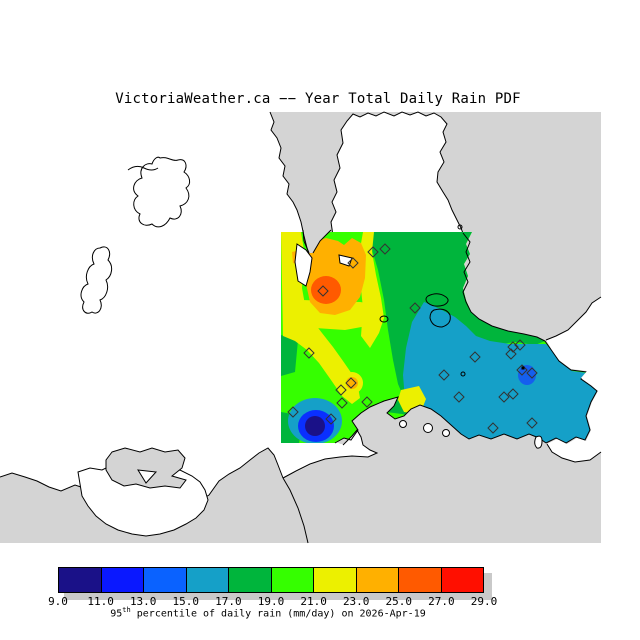 Image resolution: width=640 pixels, height=640 pixels. I want to click on sooke-basin-water, so click(146, 468).